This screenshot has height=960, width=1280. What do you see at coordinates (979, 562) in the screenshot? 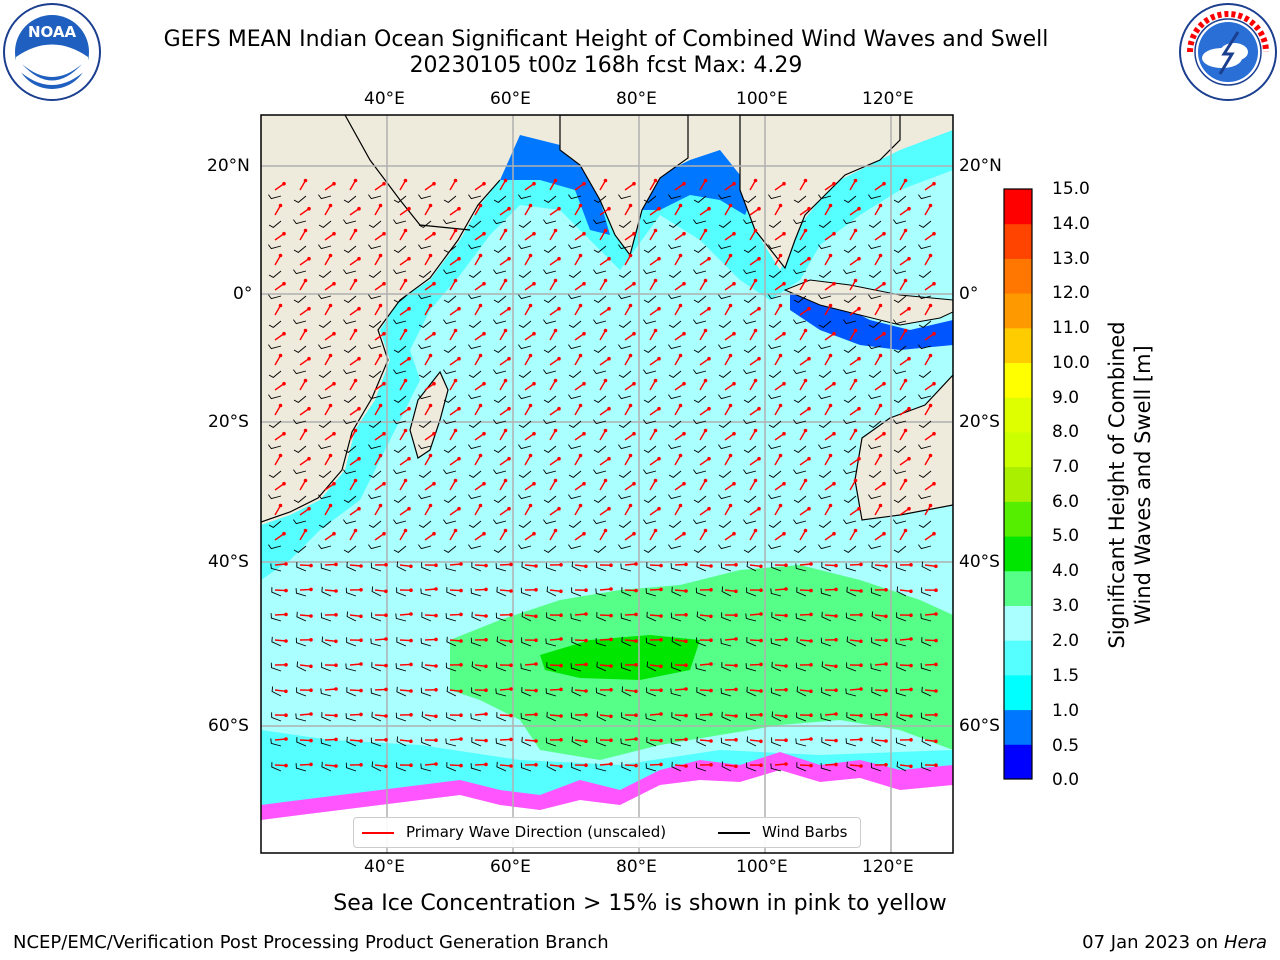
I see `lat-tick-right: 40°S` at bounding box center [979, 562].